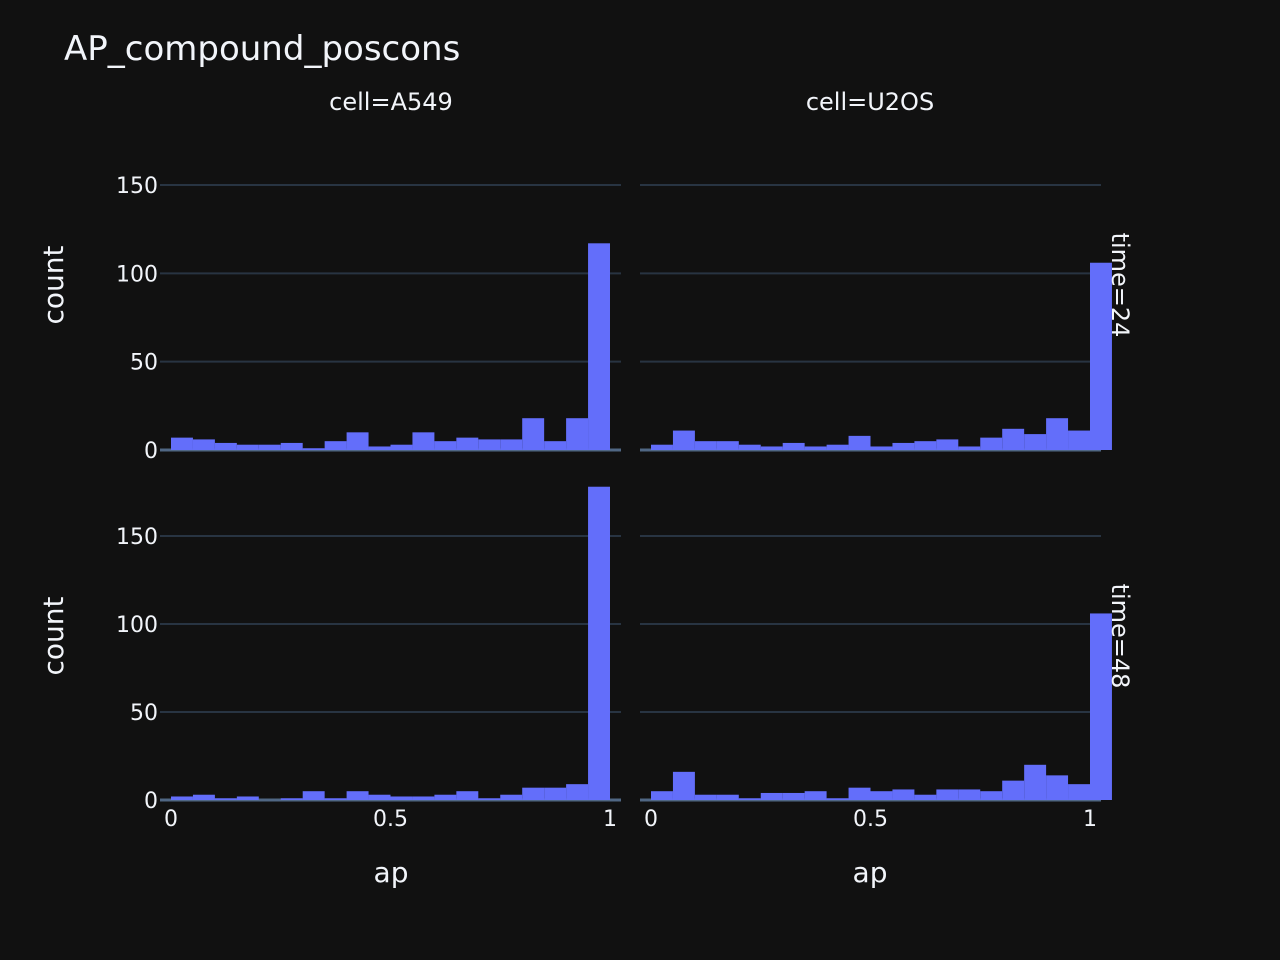 This screenshot has width=1280, height=960. Describe the element at coordinates (1120, 636) in the screenshot. I see `row-label-time48: time=48` at that location.